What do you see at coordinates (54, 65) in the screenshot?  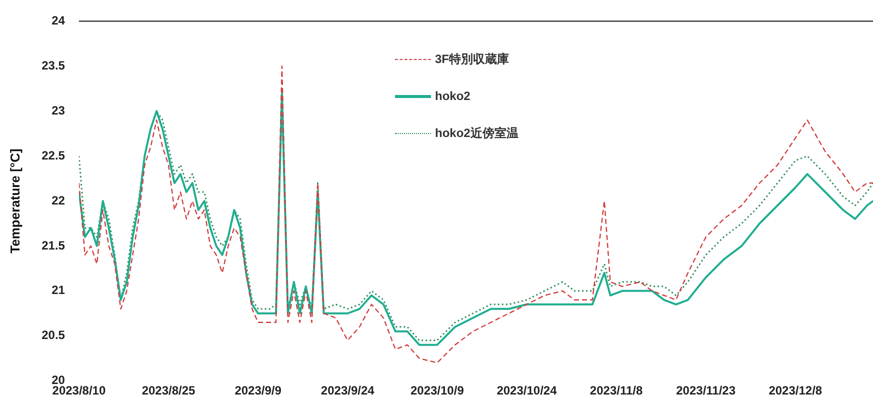 I see `y-tick-label: 23.5` at bounding box center [54, 65].